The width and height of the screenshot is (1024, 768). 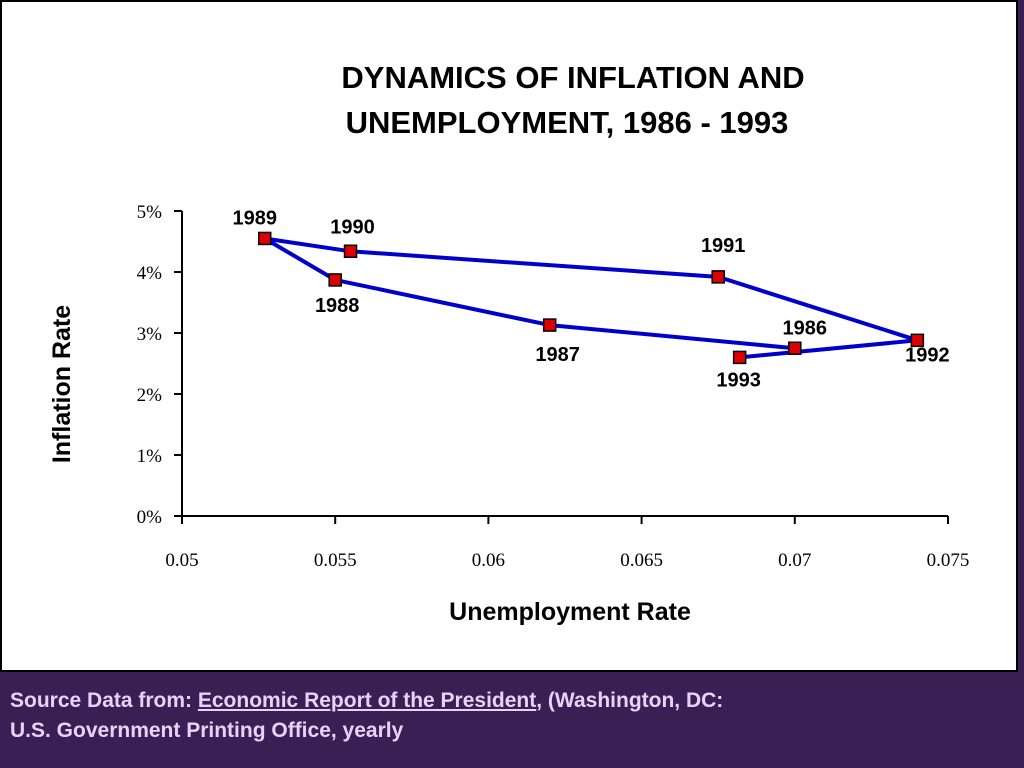 What do you see at coordinates (367, 700) in the screenshot?
I see `source-publication-link: Economic Report of the President` at bounding box center [367, 700].